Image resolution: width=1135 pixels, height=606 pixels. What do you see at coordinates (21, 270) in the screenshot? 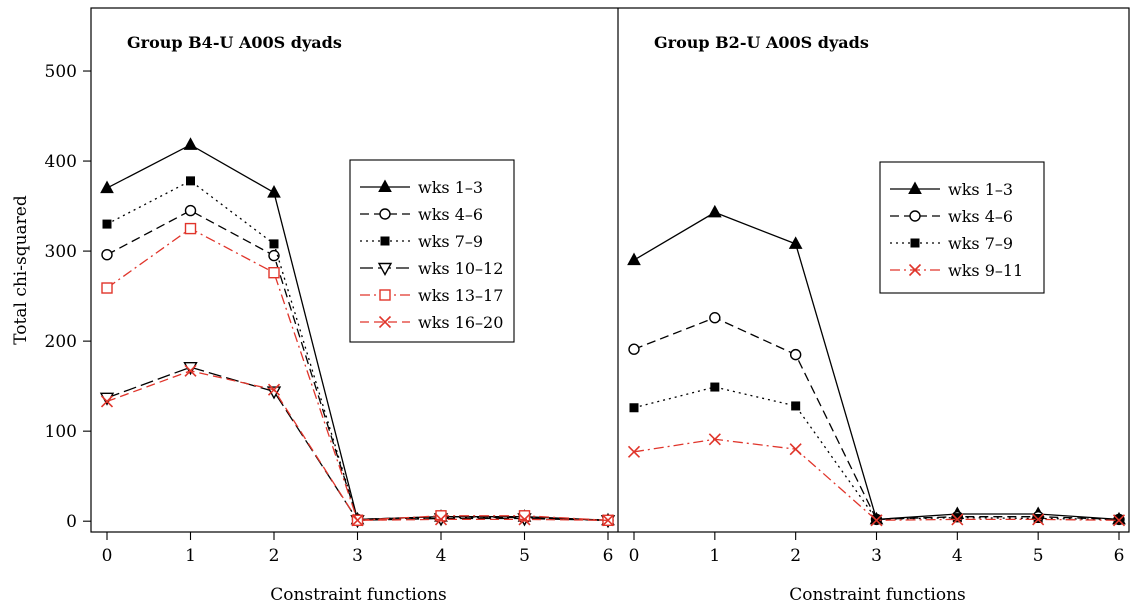
I see `y-axis-label: Total chi-squared` at bounding box center [21, 270].